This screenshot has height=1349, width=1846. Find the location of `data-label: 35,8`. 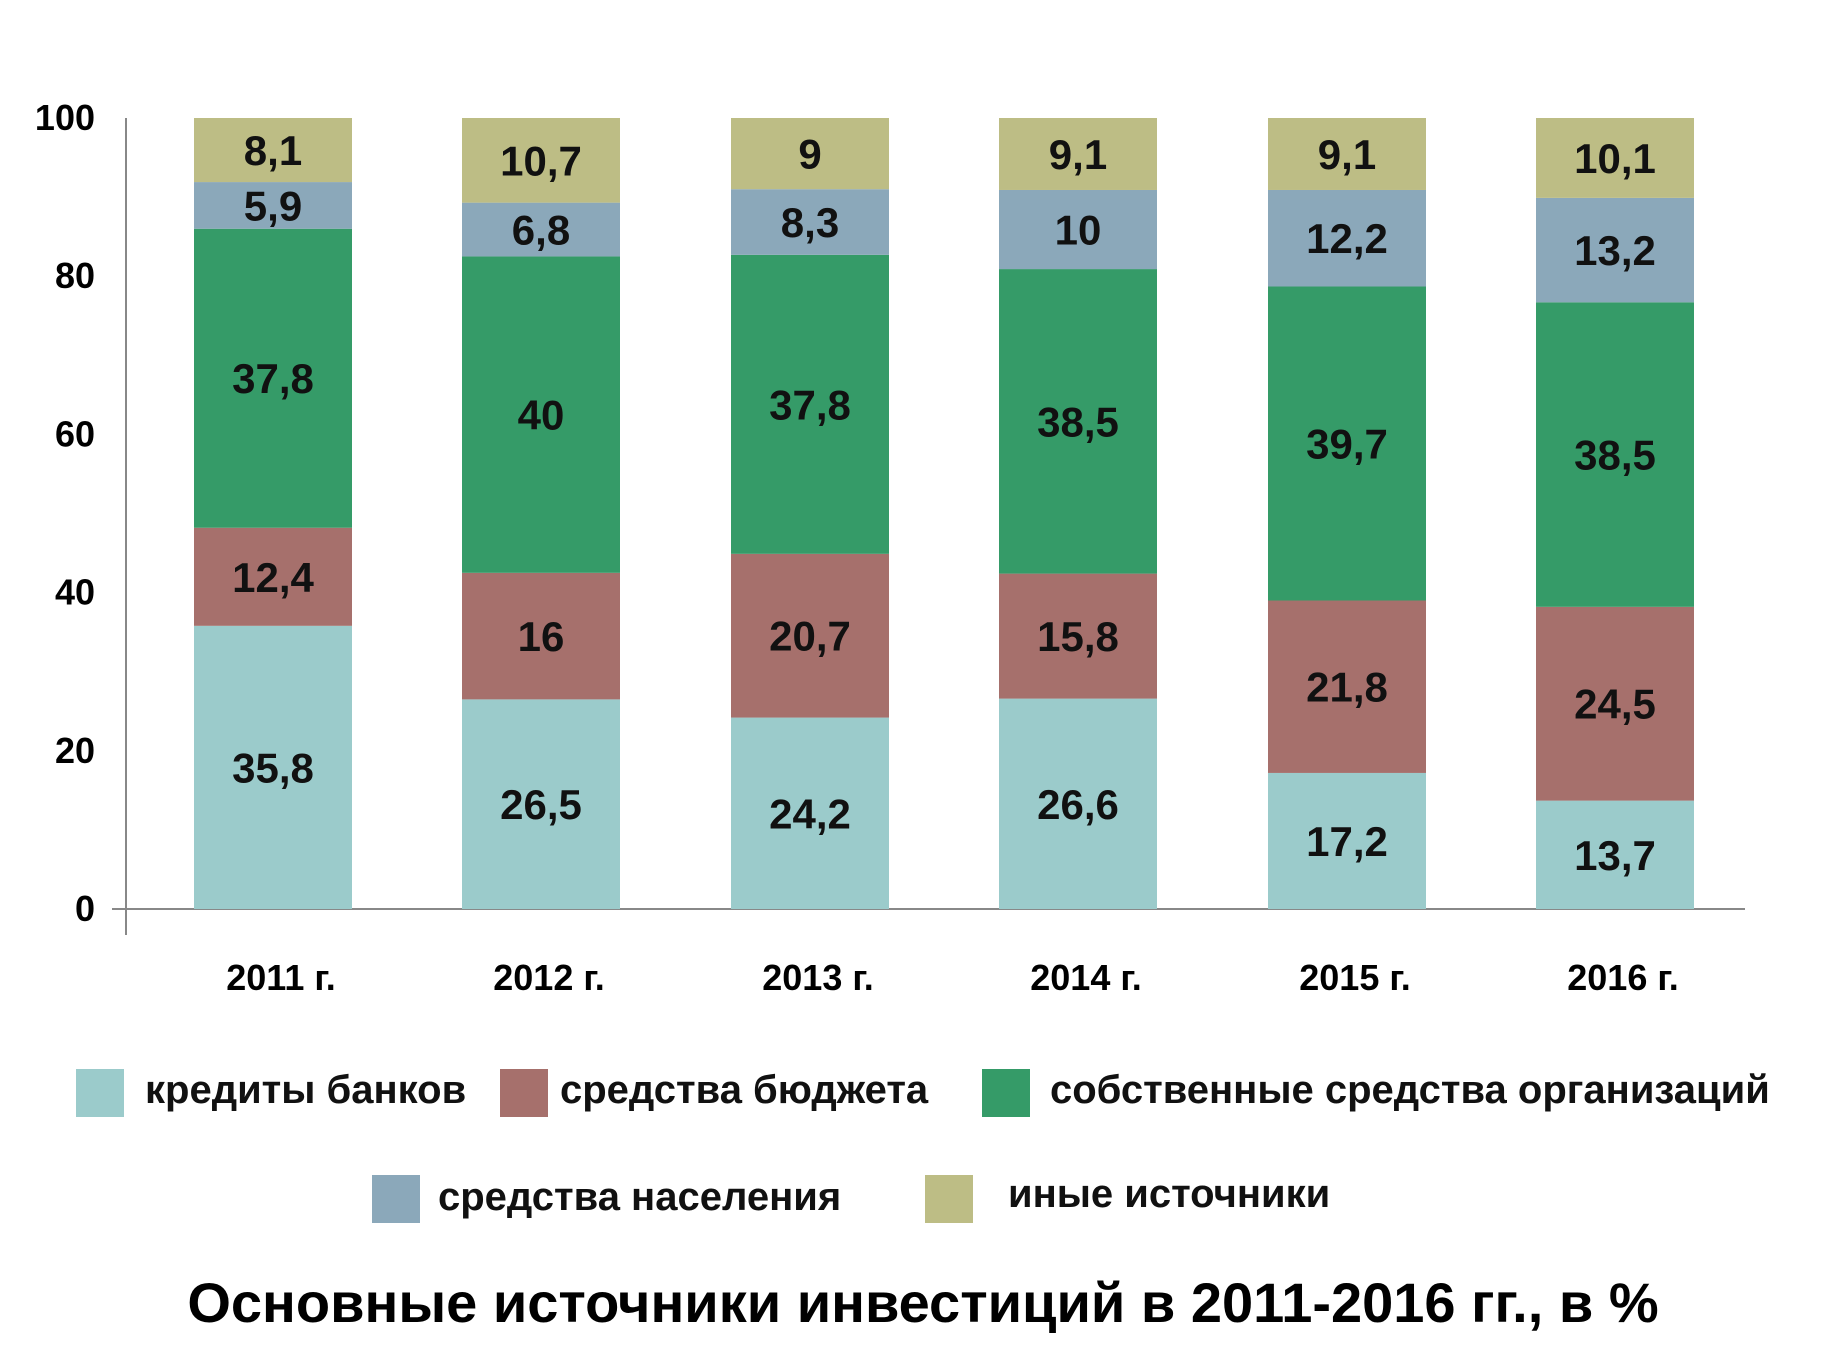

data-label: 35,8 is located at coordinates (273, 767).